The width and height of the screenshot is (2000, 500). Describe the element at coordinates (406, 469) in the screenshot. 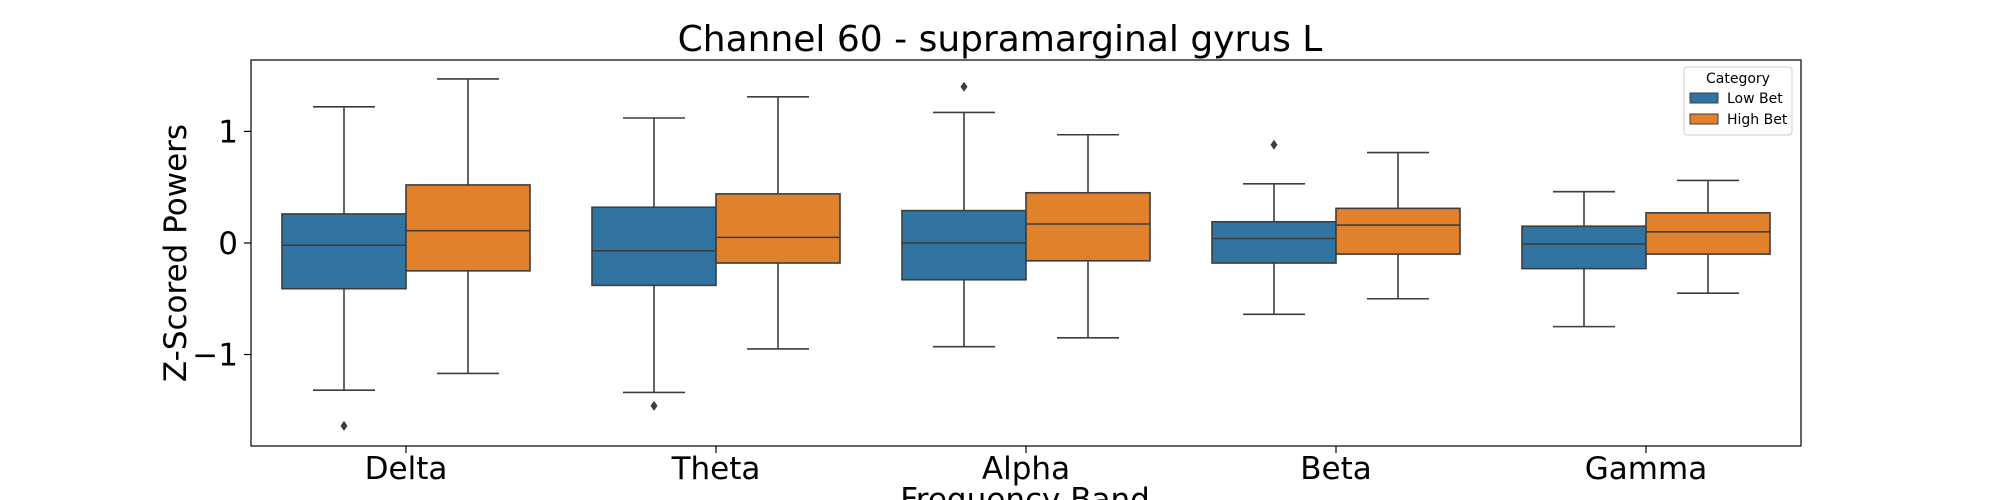

I see `x-tick-label: Delta` at that location.